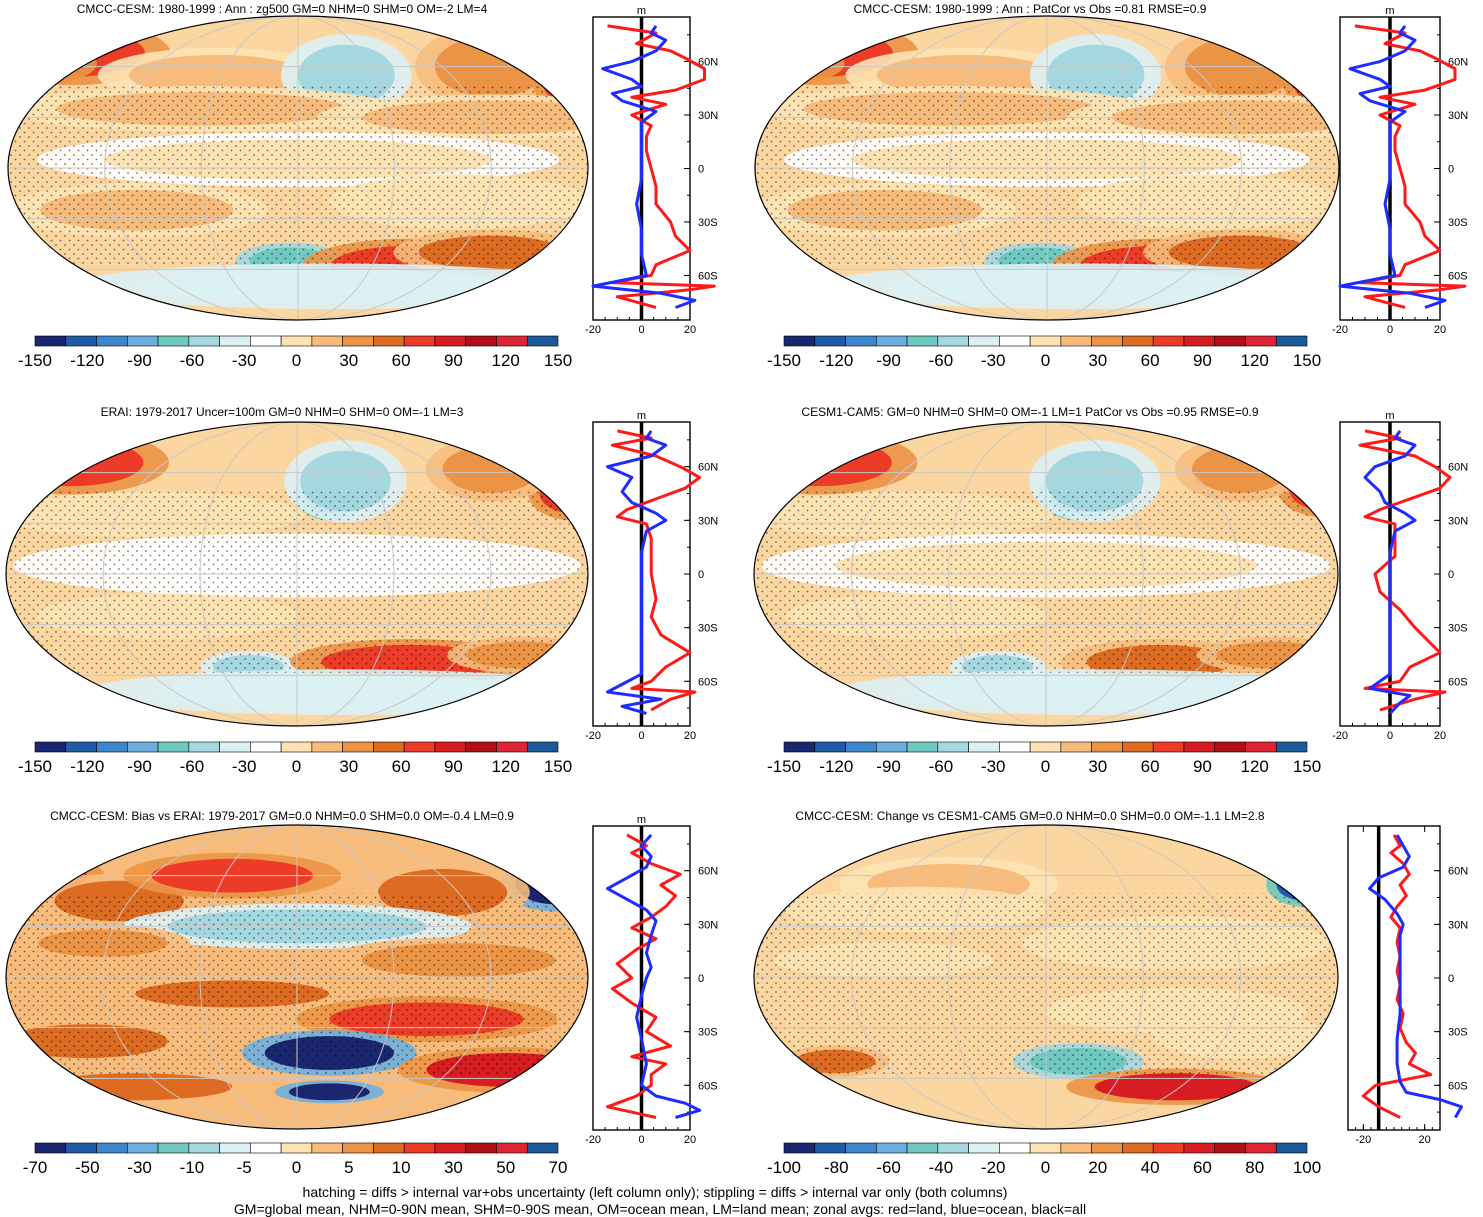  I want to click on colorbar-tick-label: -5, so click(244, 1167).